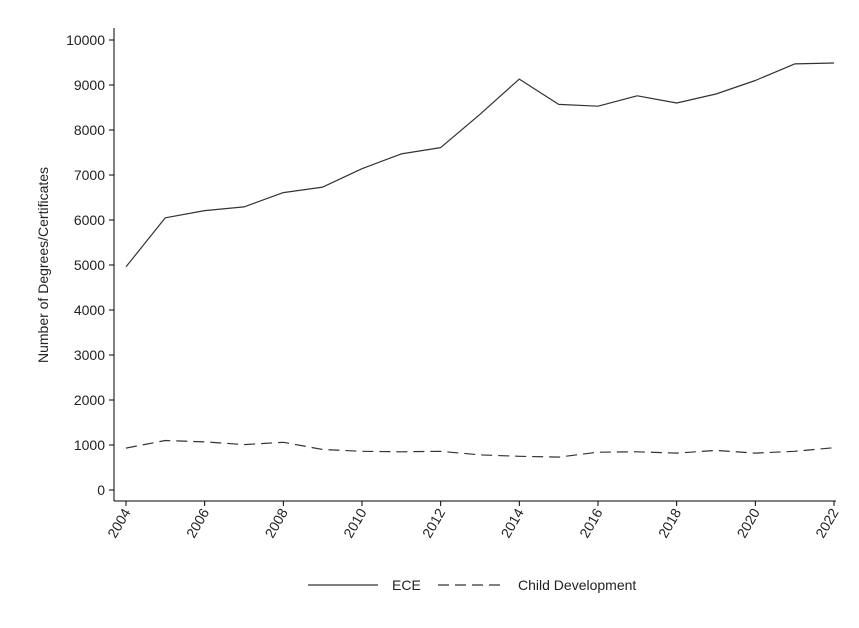 This screenshot has width=859, height=628. I want to click on legend-label-child-development: Child Development, so click(577, 585).